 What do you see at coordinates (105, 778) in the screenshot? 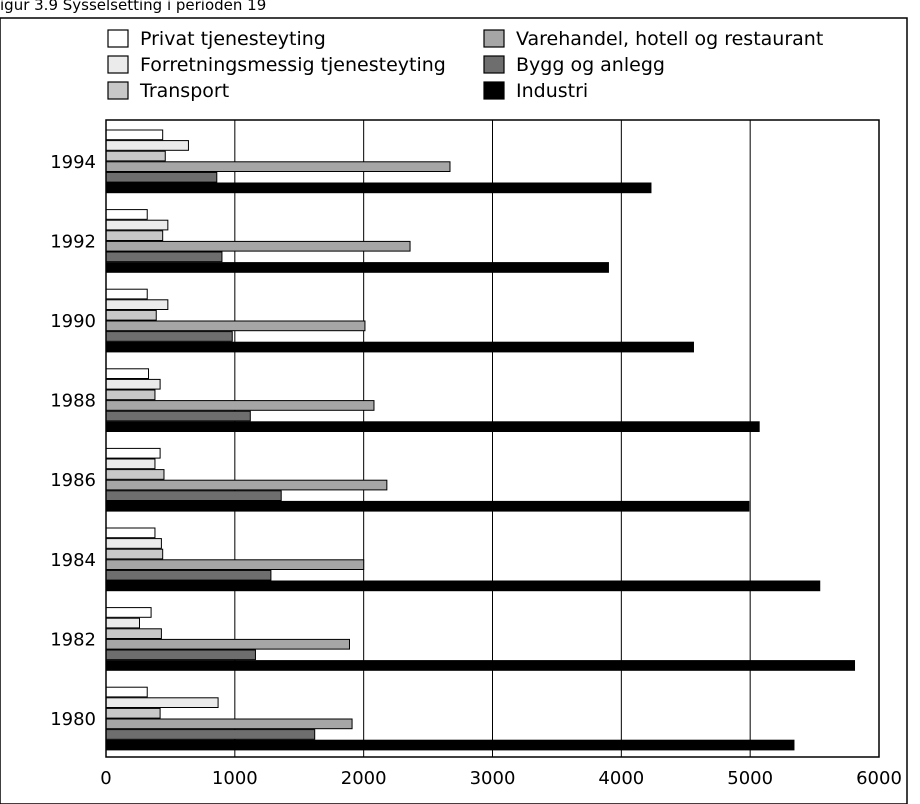
I see `x-tick-label: 0` at bounding box center [105, 778].